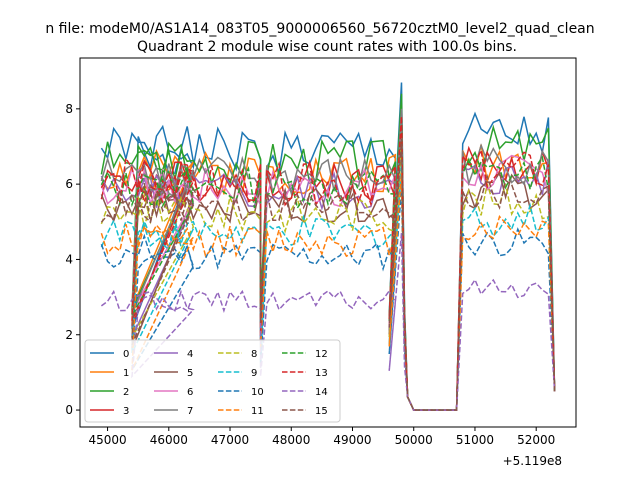 The width and height of the screenshot is (640, 480). I want to click on x-offset-label: +5.119e8, so click(532, 461).